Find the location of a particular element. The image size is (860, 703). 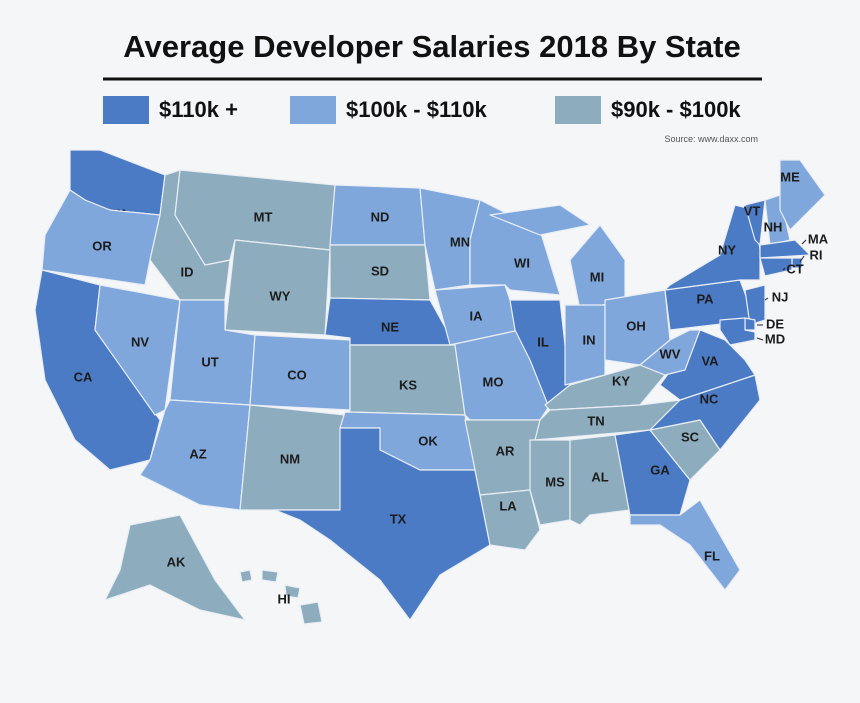

state-label: VT is located at coordinates (752, 210).